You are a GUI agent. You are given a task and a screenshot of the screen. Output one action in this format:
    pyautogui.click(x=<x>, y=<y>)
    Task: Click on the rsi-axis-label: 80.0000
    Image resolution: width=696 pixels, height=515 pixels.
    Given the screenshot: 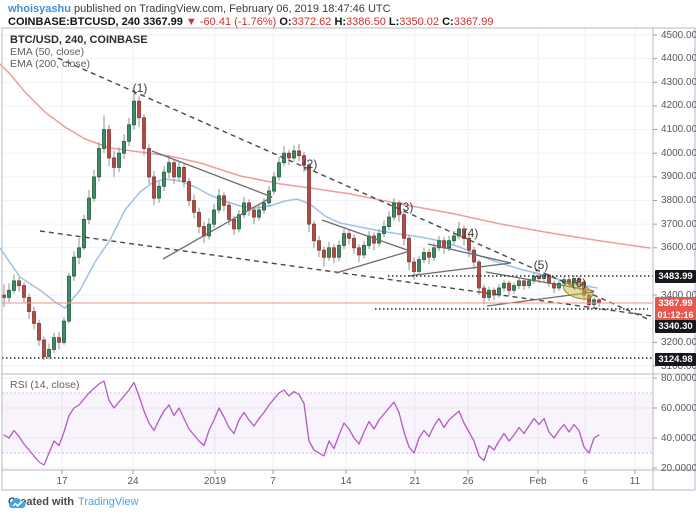 What is the action you would take?
    pyautogui.click(x=678, y=378)
    